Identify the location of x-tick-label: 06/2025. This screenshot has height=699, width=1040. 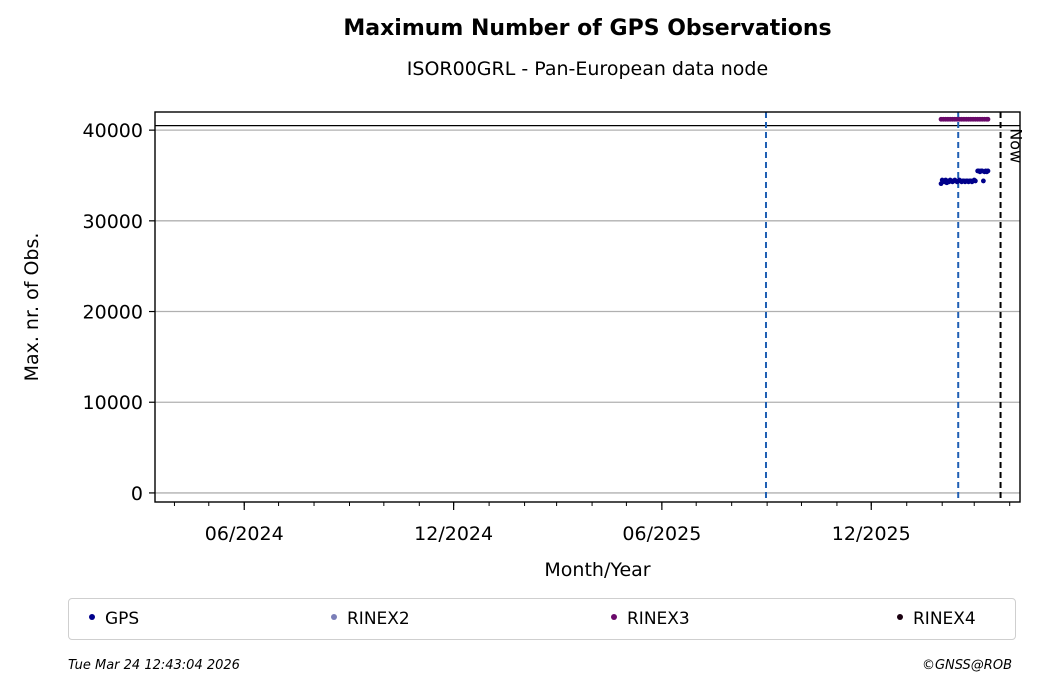
(661, 534).